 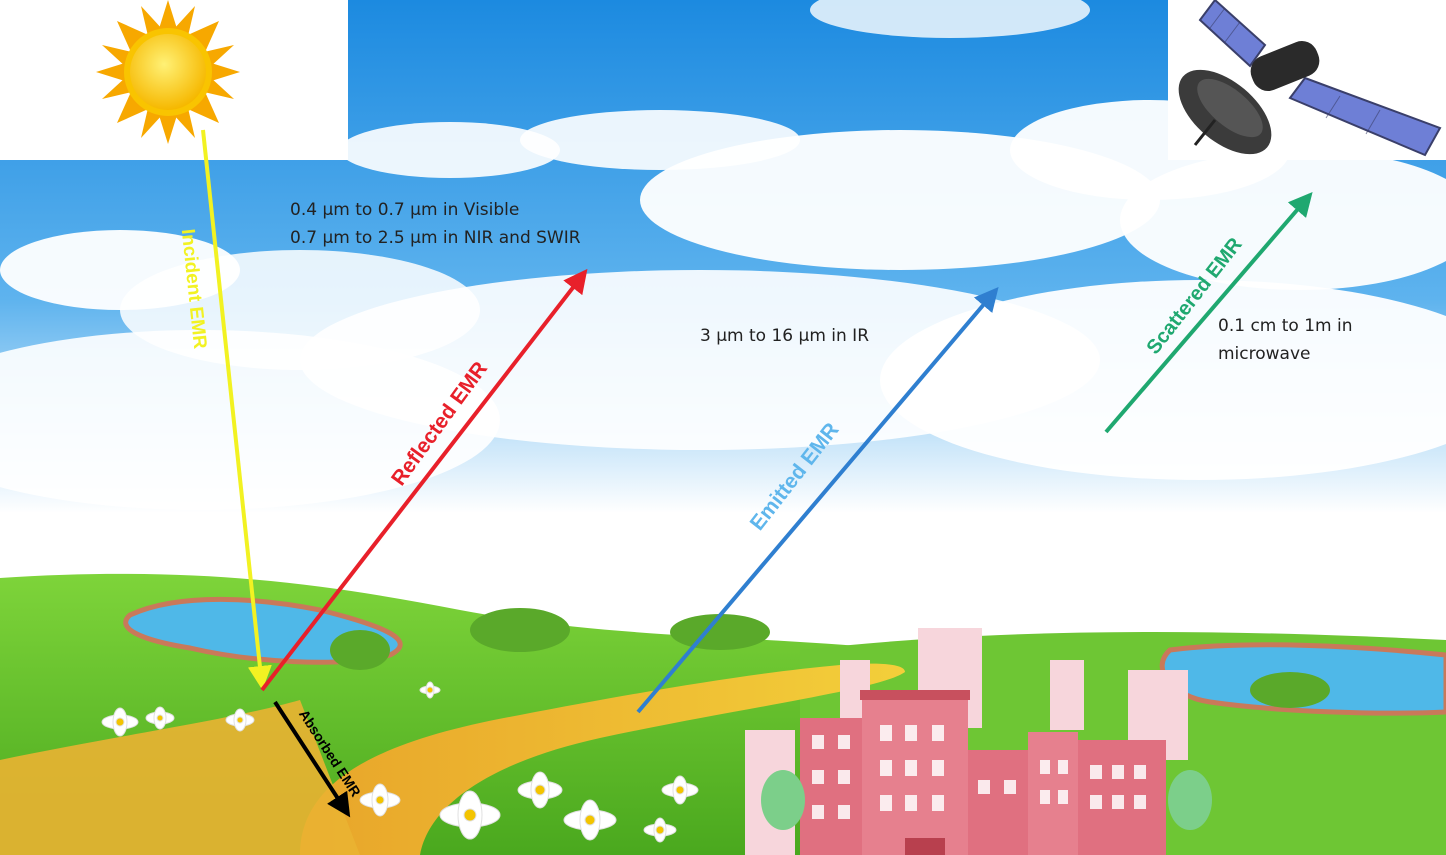 I want to click on absorbed-emr-arrow, so click(x=312, y=759).